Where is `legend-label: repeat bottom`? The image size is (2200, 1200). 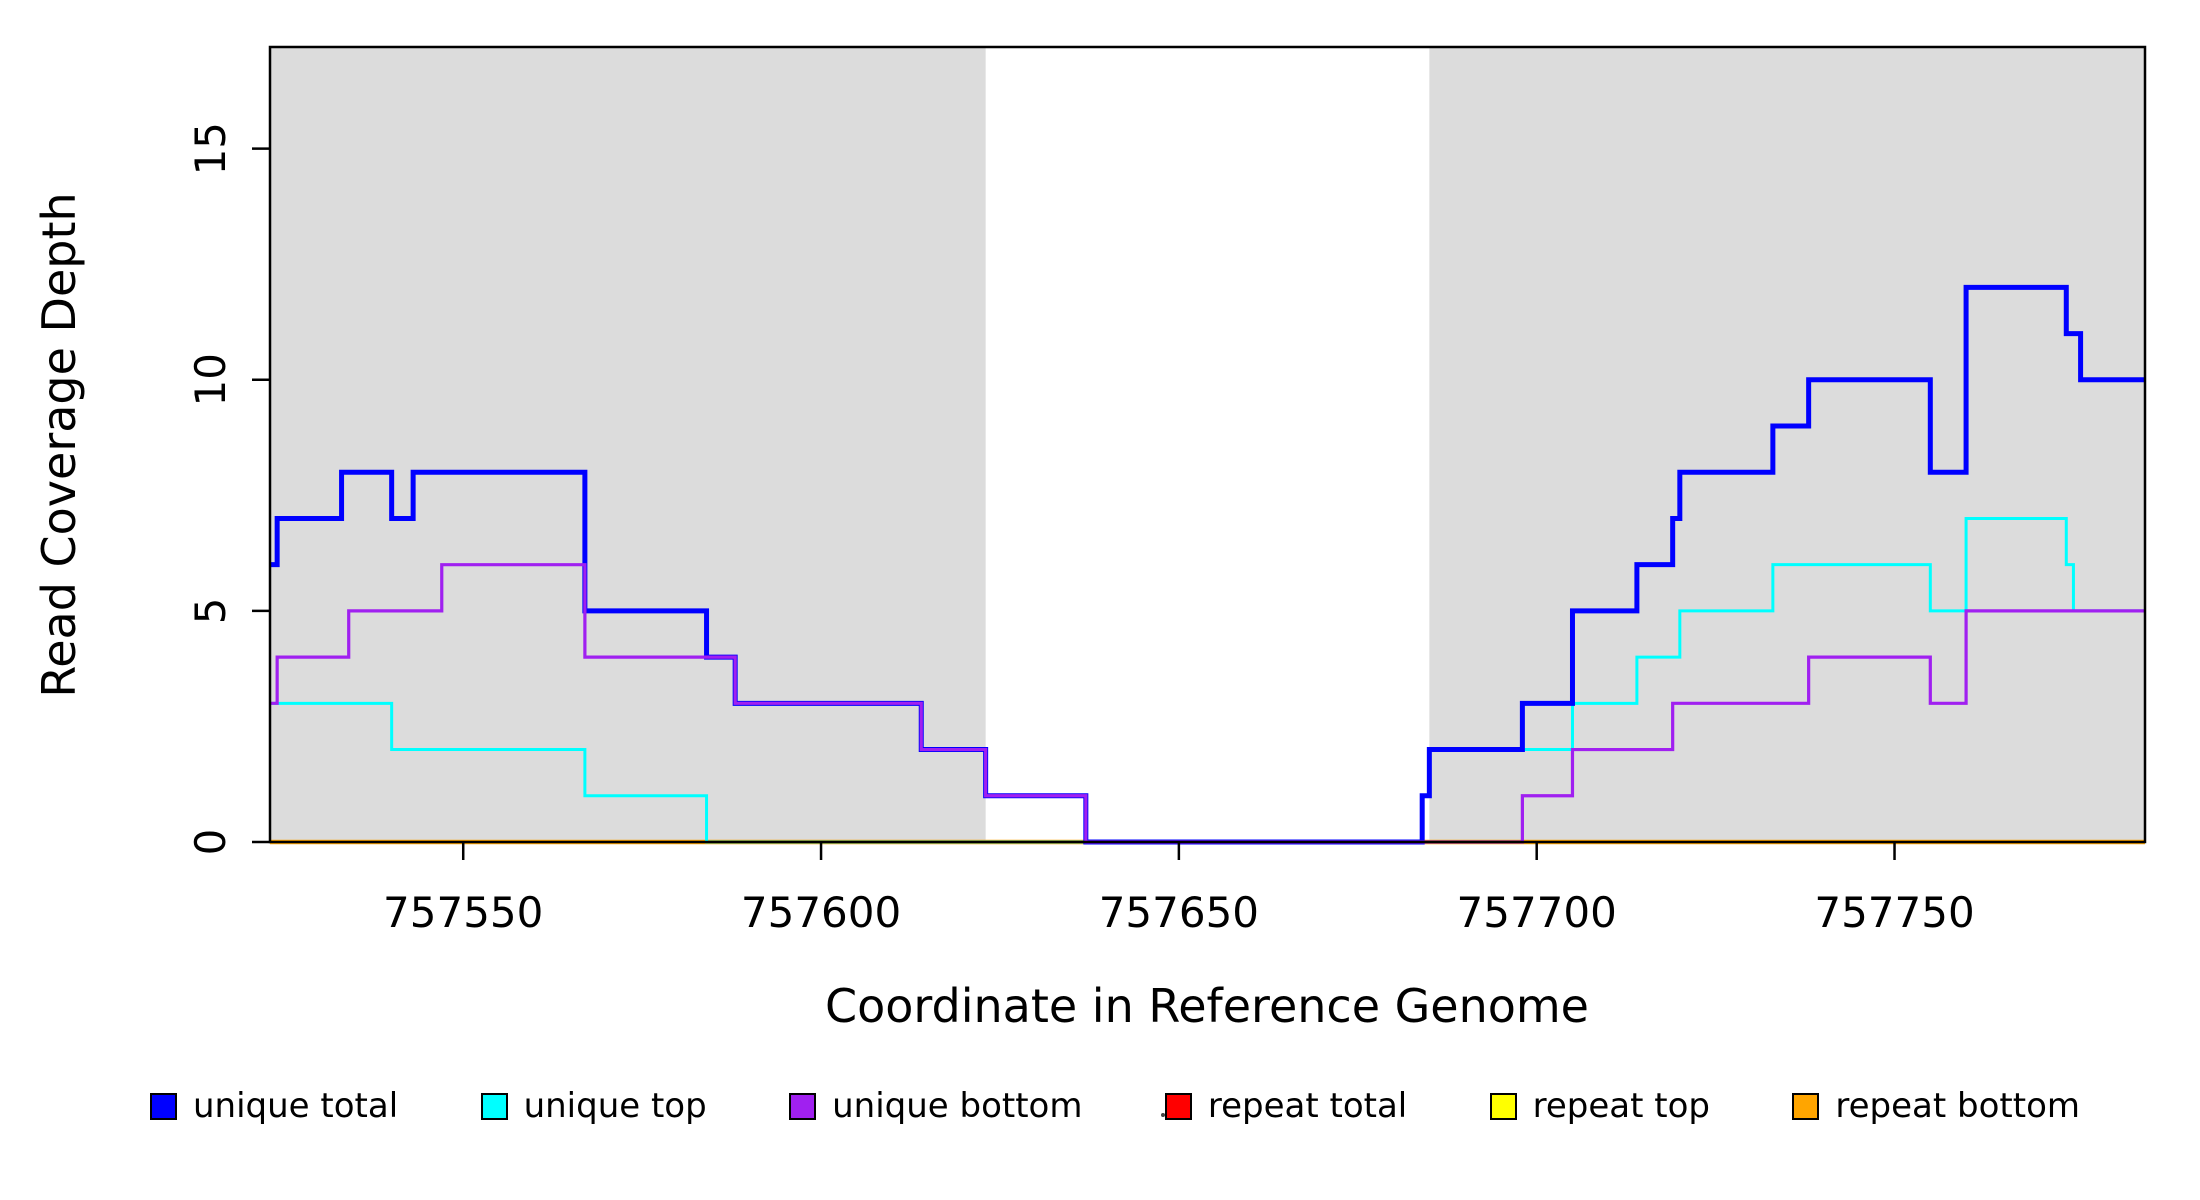
legend-label: repeat bottom is located at coordinates (1957, 1106).